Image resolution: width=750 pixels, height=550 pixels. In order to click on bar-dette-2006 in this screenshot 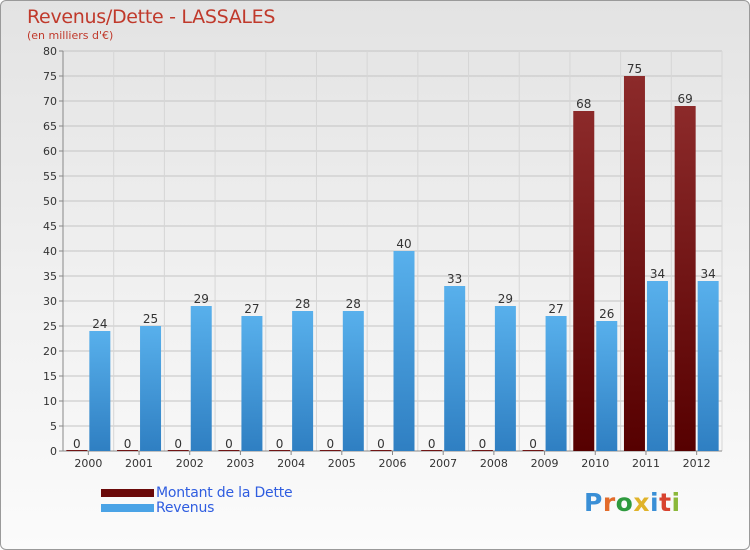, I will do `click(381, 450)`.